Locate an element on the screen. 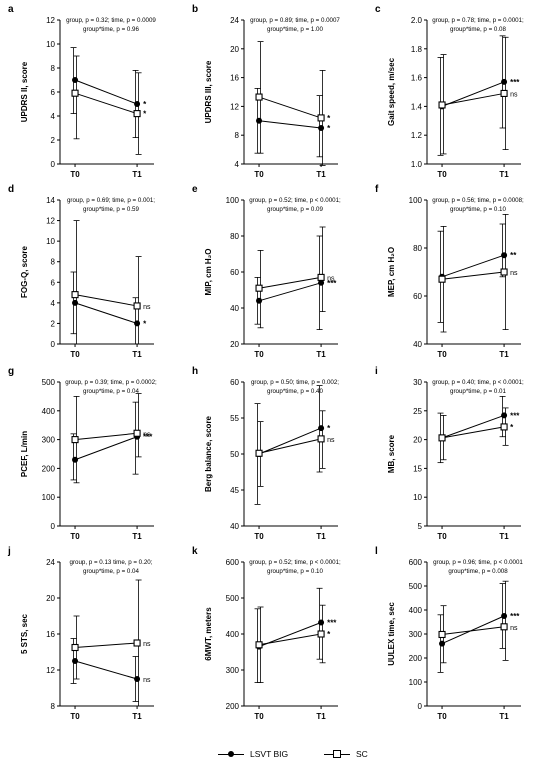 The width and height of the screenshot is (550, 767). y-tick-label: 45 is located at coordinates (234, 490).